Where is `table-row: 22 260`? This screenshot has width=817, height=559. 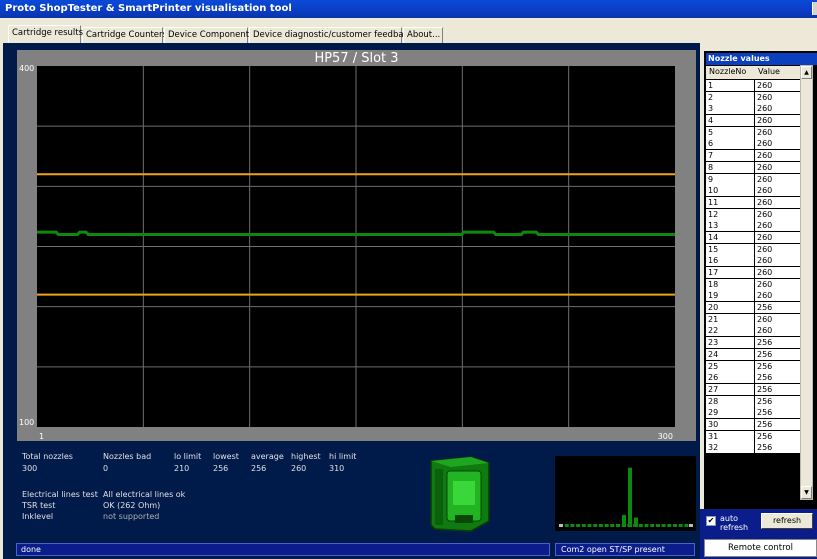 table-row: 22 260 is located at coordinates (753, 331).